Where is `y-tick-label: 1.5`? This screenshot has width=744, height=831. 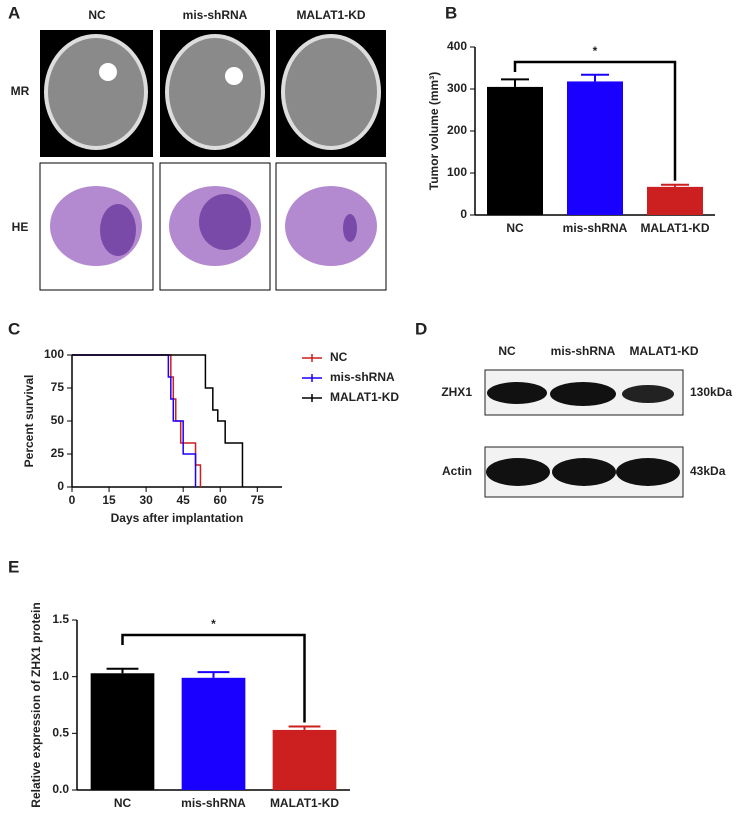 y-tick-label: 1.5 is located at coordinates (60, 619).